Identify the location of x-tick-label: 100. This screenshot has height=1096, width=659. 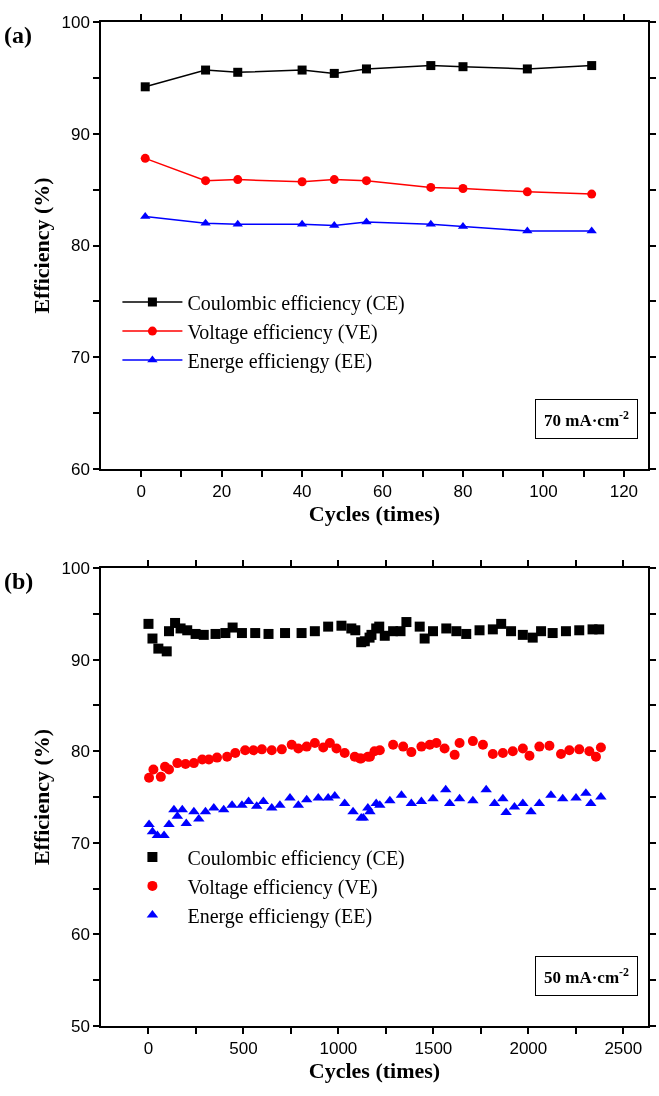
(543, 492).